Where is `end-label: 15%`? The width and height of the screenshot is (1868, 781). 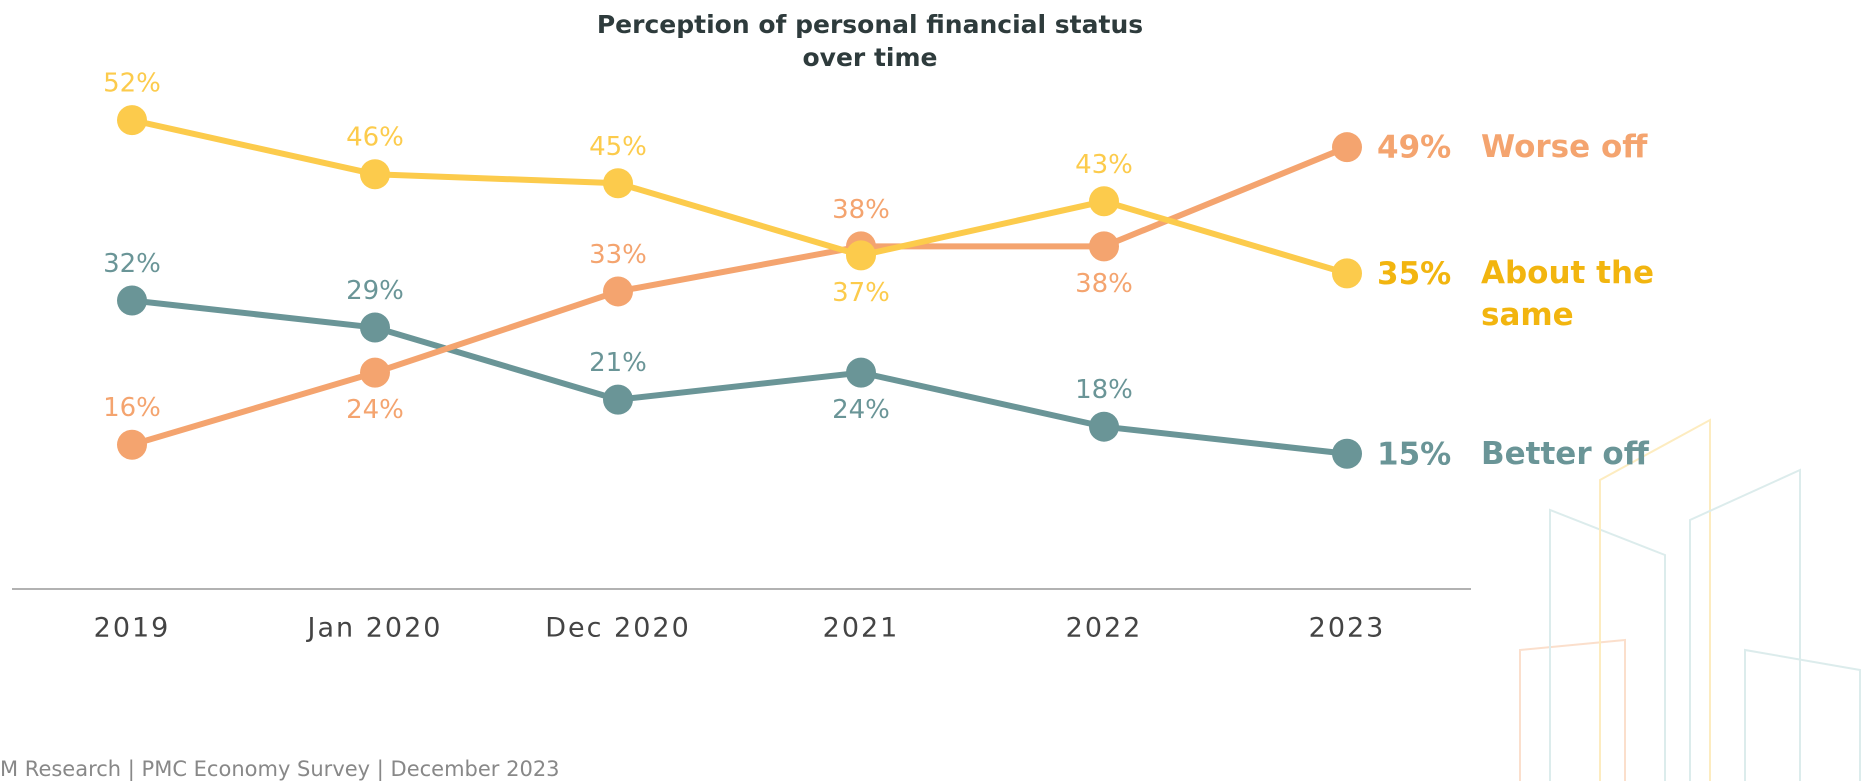 end-label: 15% is located at coordinates (1414, 454).